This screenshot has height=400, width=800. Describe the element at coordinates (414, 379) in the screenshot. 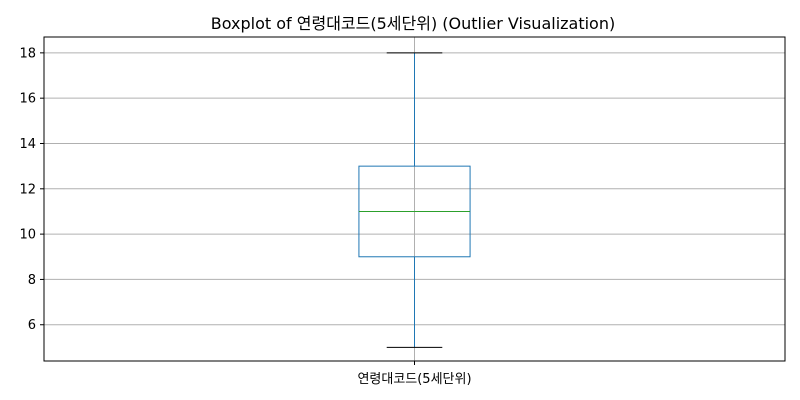

I see `x-tick-label: 연령대코드(5세단위)` at that location.